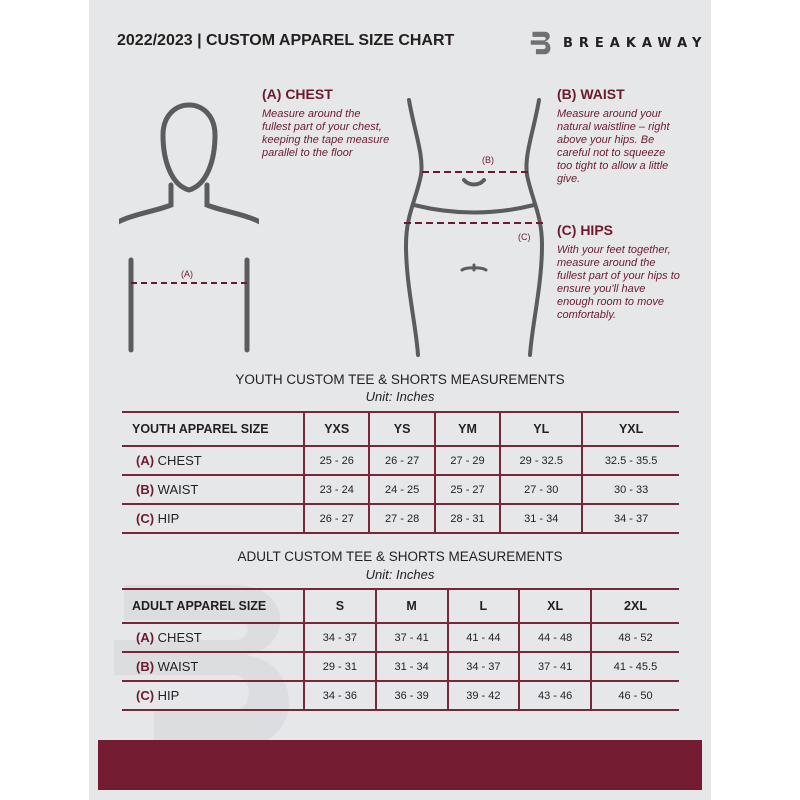  I want to click on size-header: XL, so click(554, 606).